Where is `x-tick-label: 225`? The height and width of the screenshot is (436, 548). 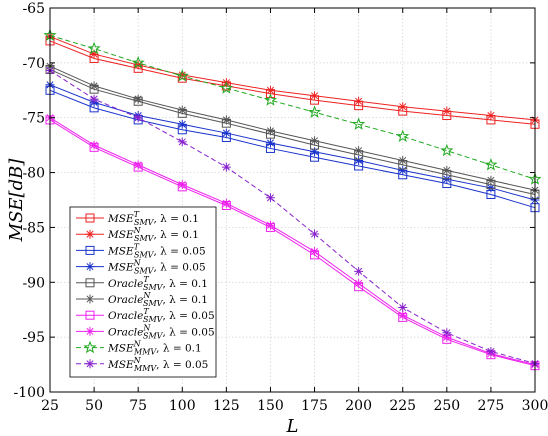 x-tick-label: 225 is located at coordinates (402, 406).